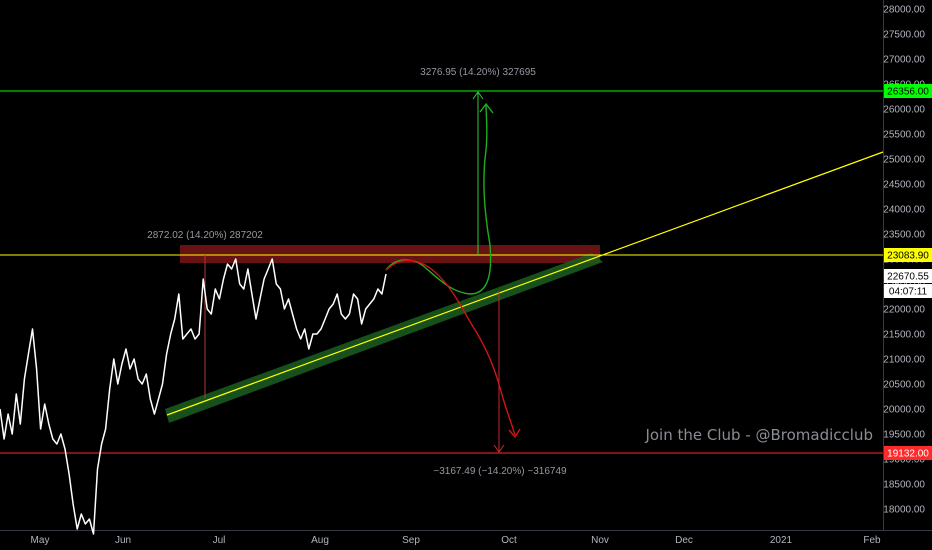 This screenshot has height=550, width=932. What do you see at coordinates (904, 410) in the screenshot?
I see `price-axis-tick-label: 20000.00` at bounding box center [904, 410].